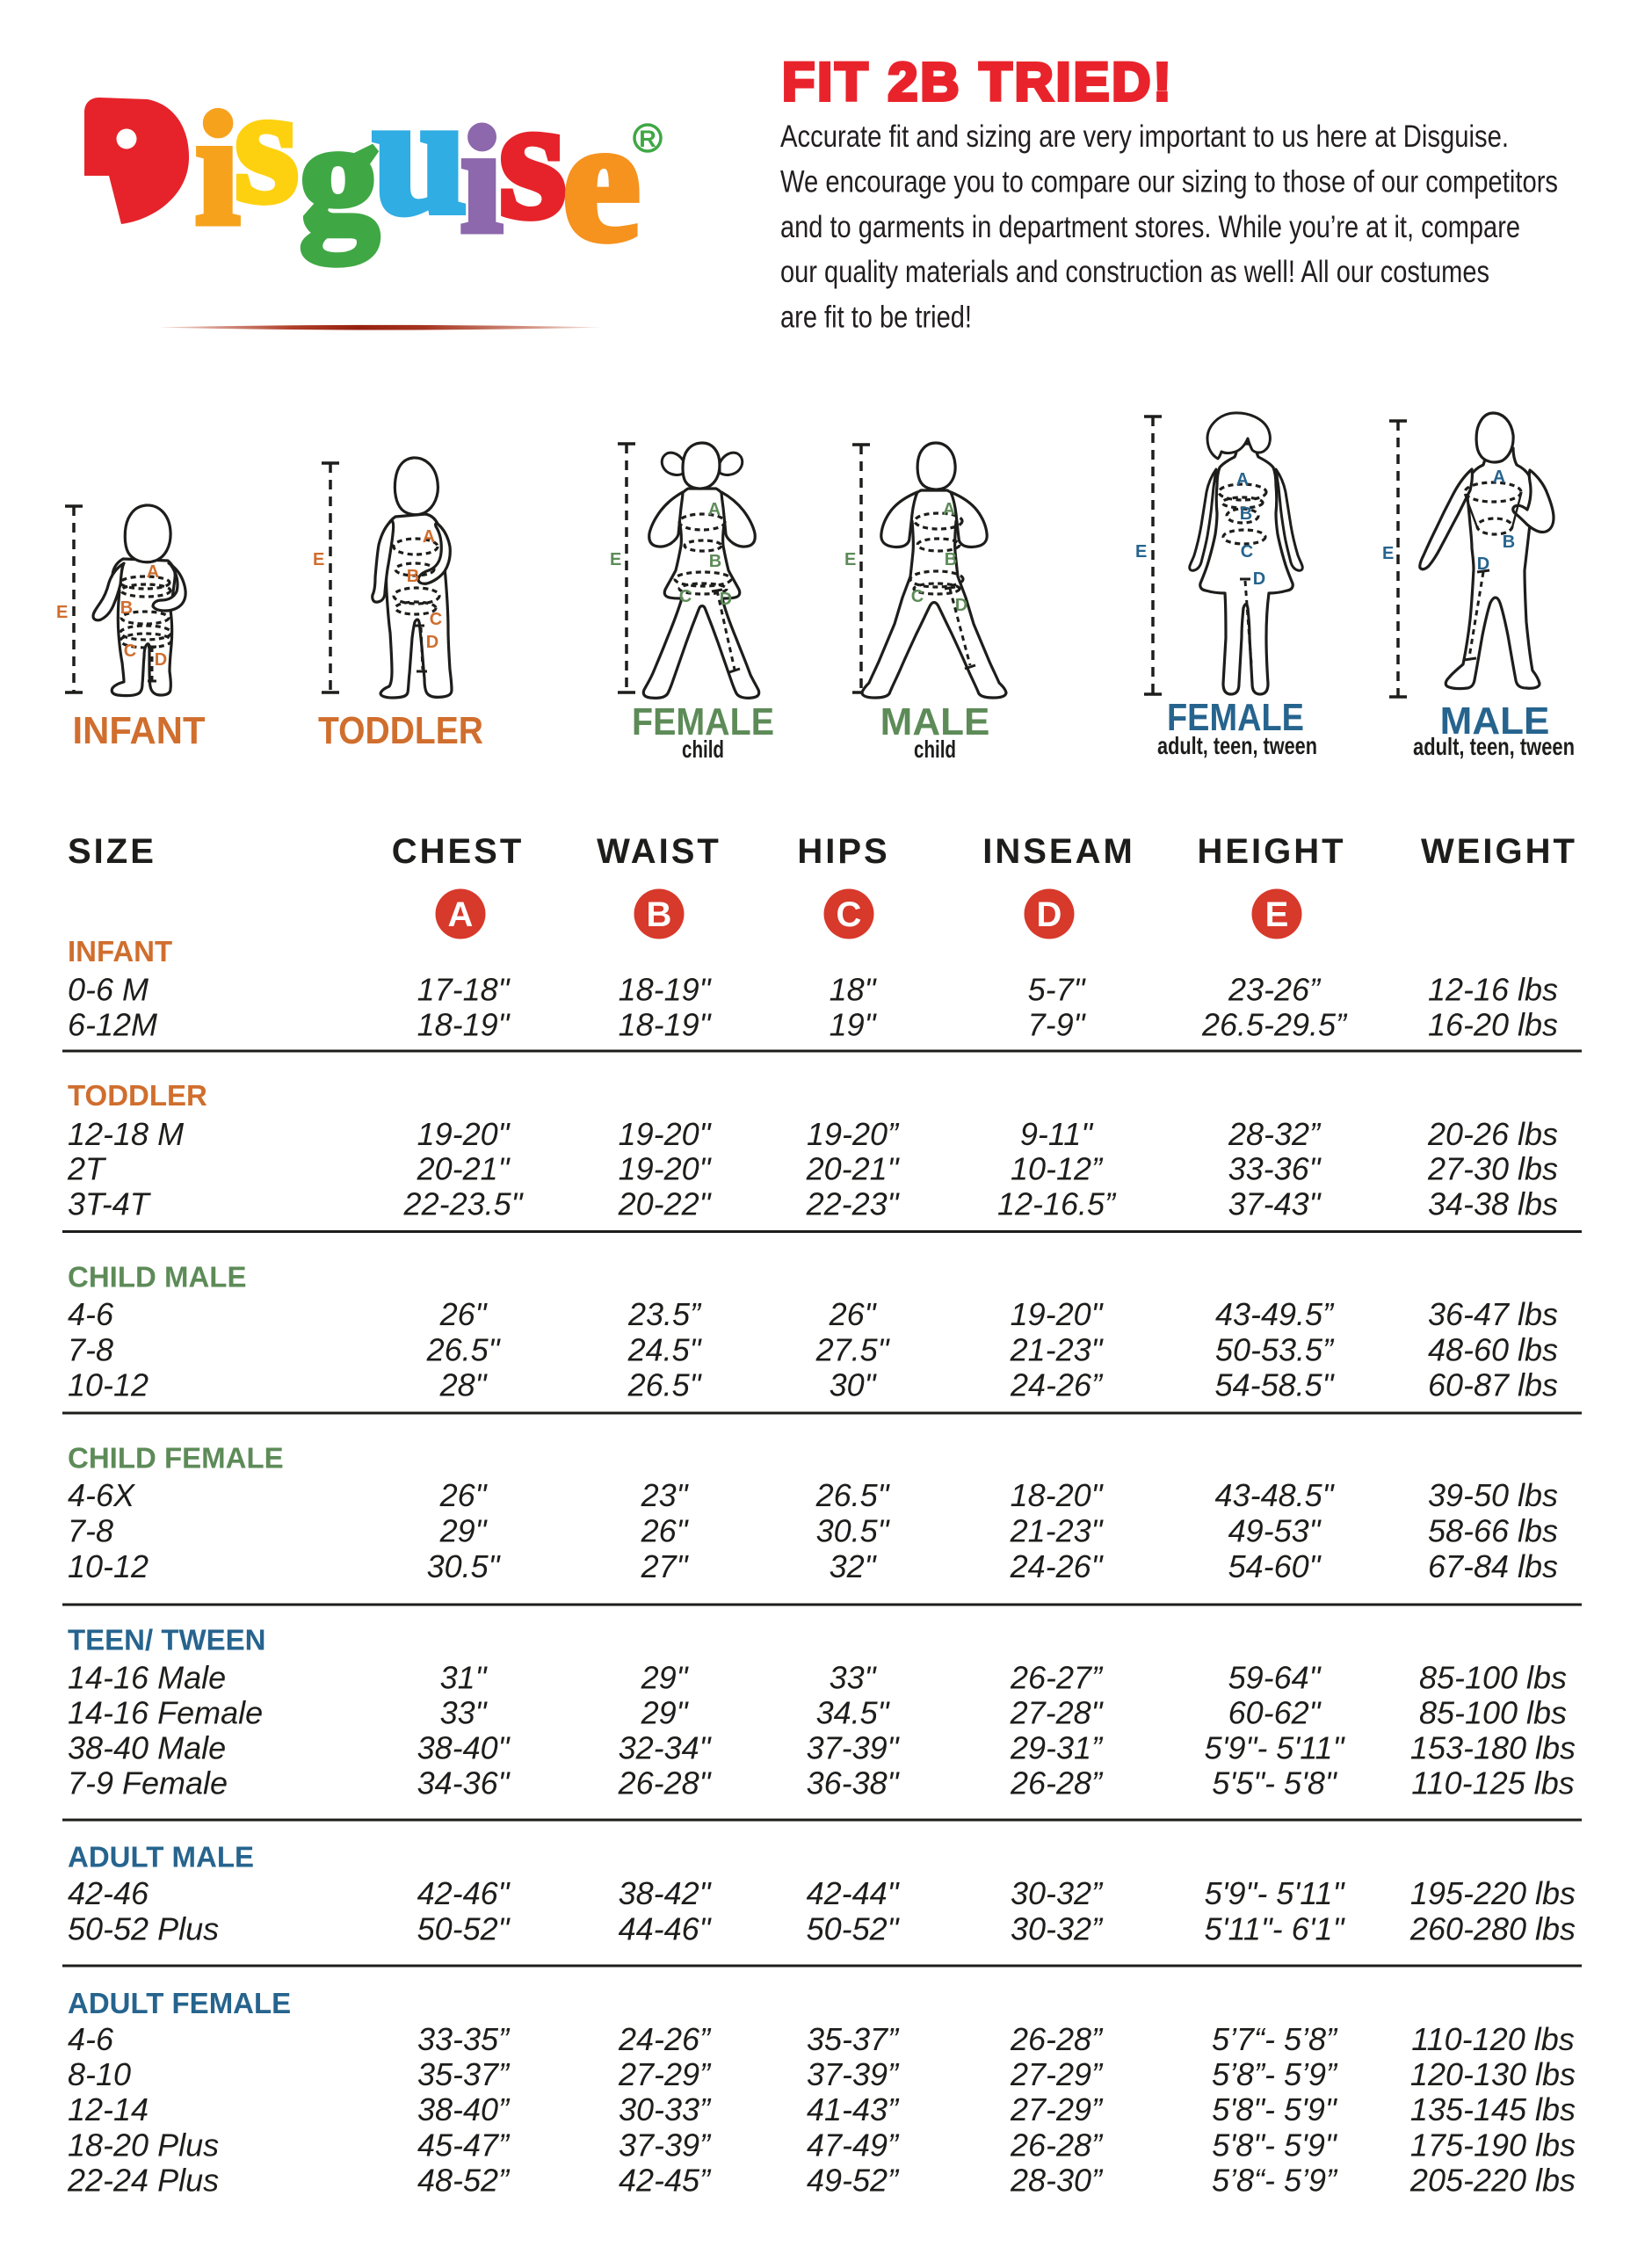 The height and width of the screenshot is (2254, 1652). What do you see at coordinates (144, 2145) in the screenshot?
I see `svg-text: 18-20 Plus` at bounding box center [144, 2145].